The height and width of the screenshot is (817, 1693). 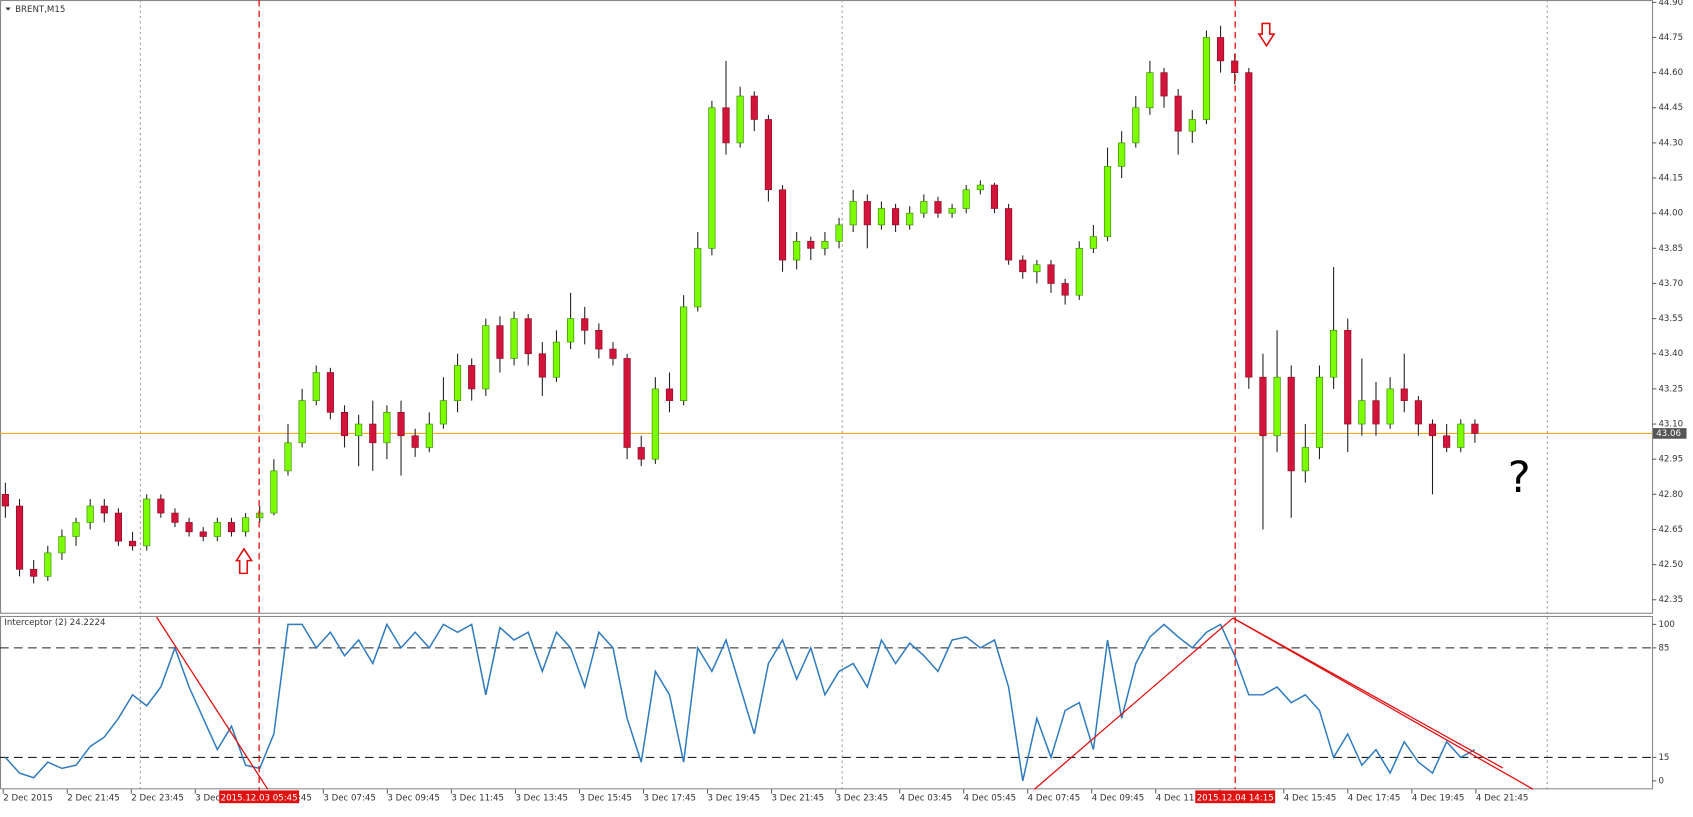 What do you see at coordinates (1670, 495) in the screenshot?
I see `y-tick-label: 42.80` at bounding box center [1670, 495].